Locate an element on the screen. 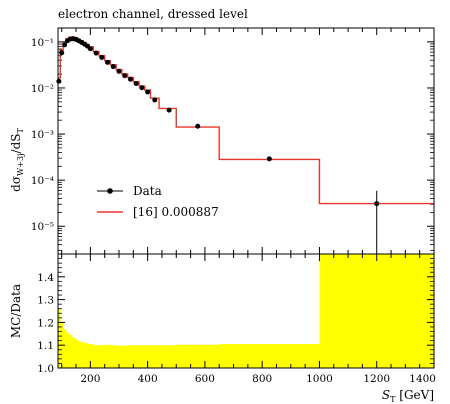  ratio-y-tick-label: 1.3 is located at coordinates (45, 301).